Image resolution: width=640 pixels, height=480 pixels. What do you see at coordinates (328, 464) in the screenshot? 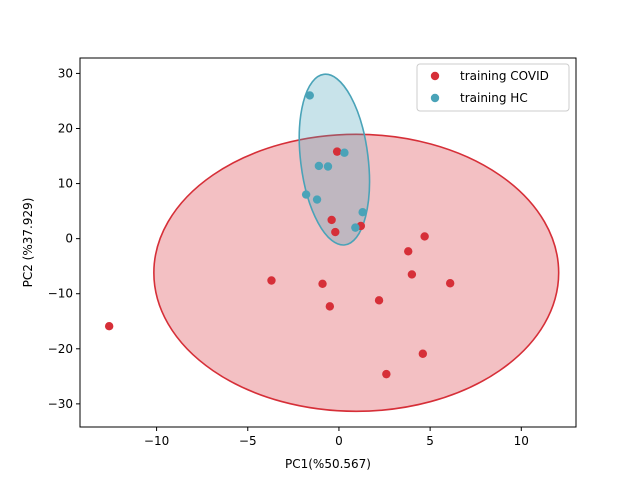
I see `x-axis-label: PC1(%50.567)` at bounding box center [328, 464].